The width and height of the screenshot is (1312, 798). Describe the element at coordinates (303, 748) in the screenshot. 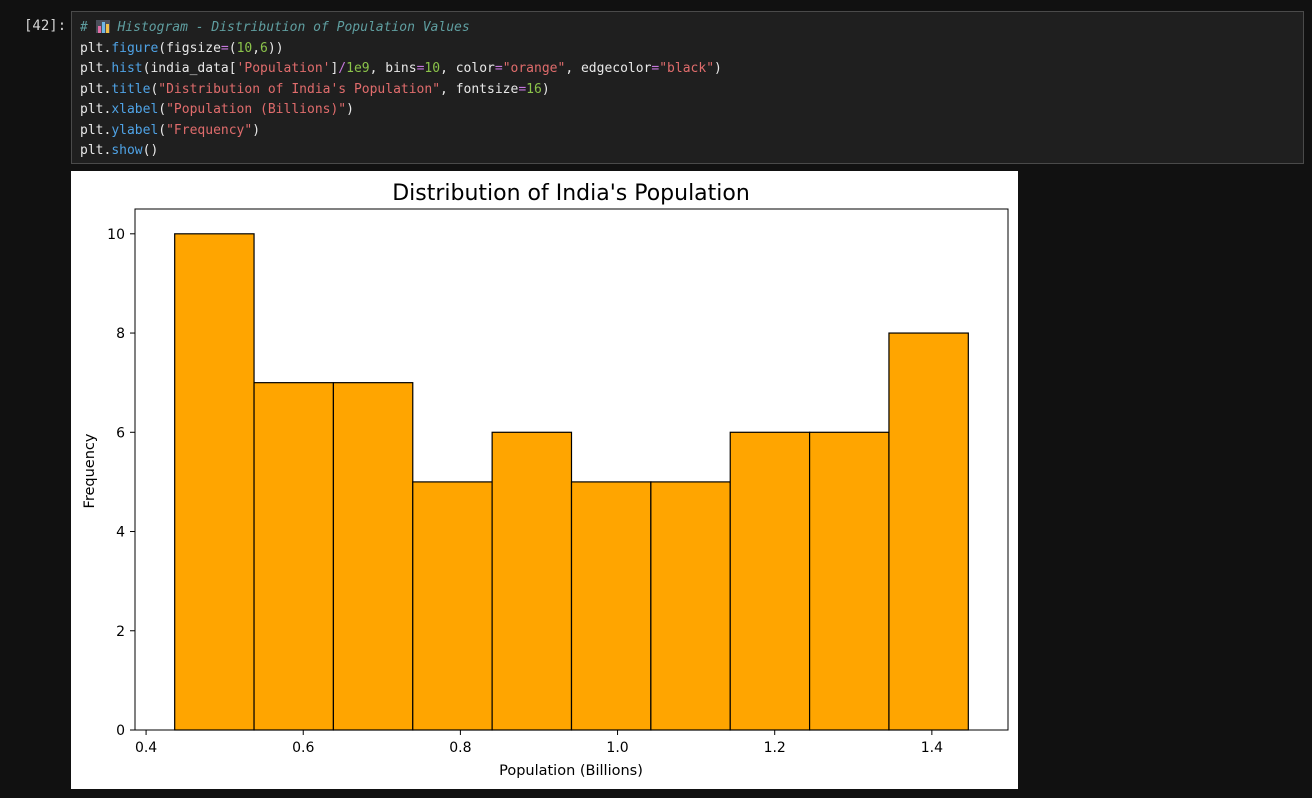

I see `x-tick-label: 0.6` at that location.